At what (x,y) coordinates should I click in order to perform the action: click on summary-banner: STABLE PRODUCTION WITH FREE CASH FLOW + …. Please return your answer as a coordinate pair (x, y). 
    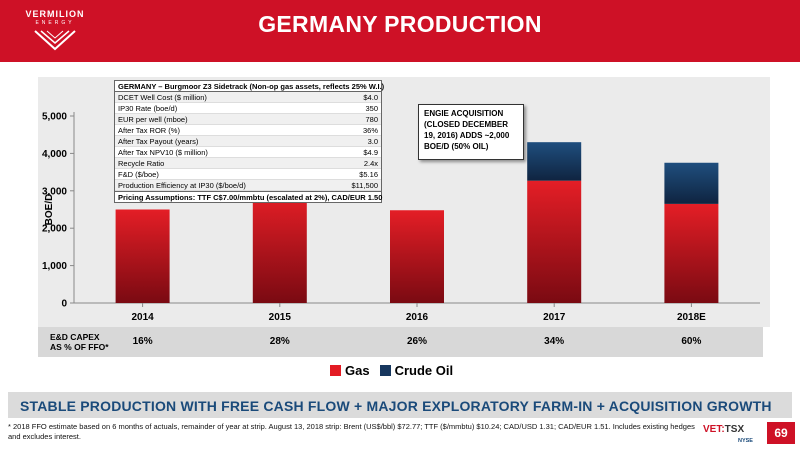
    Looking at the image, I should click on (400, 405).